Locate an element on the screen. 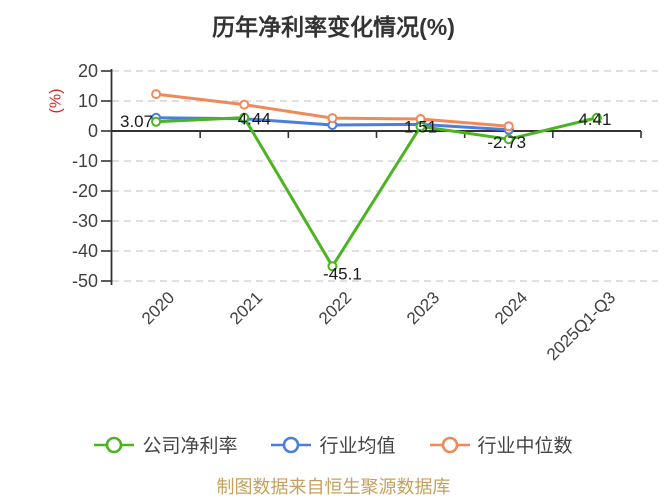 This screenshot has height=500, width=667. legend-item-行业中位数: 行业中位数 is located at coordinates (501, 444).